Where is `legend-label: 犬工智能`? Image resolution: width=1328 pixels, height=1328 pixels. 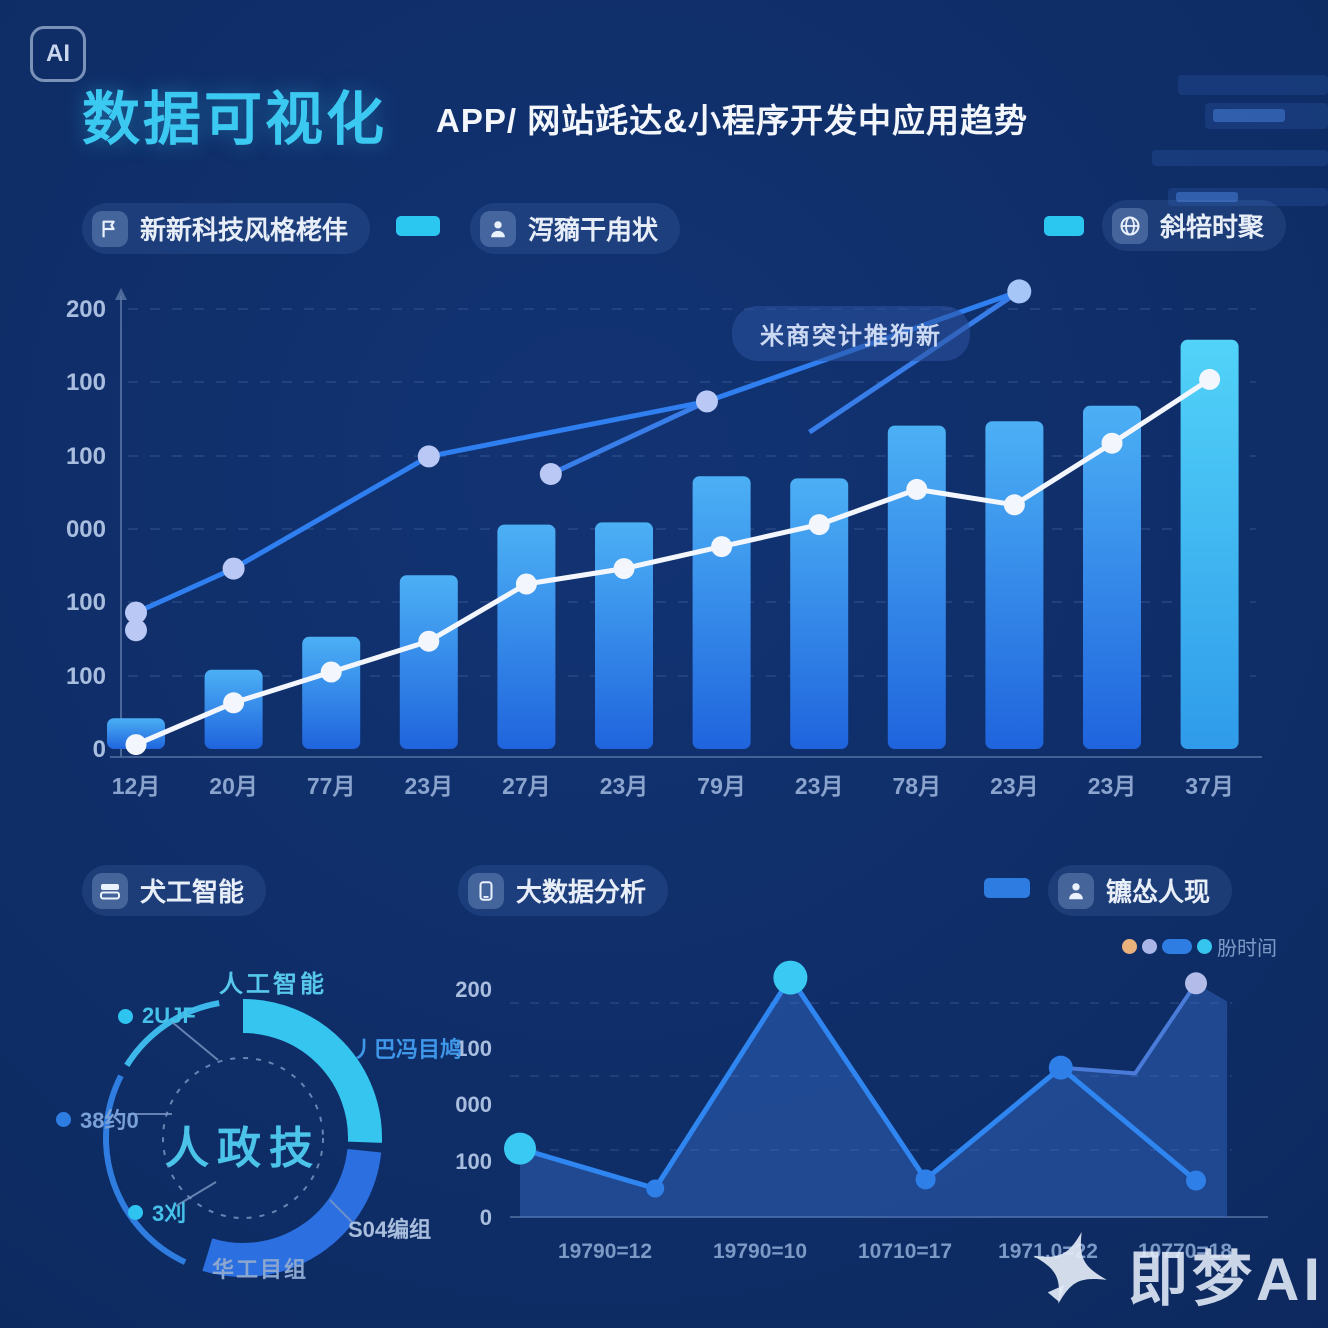 legend-label: 犬工智能 is located at coordinates (192, 892).